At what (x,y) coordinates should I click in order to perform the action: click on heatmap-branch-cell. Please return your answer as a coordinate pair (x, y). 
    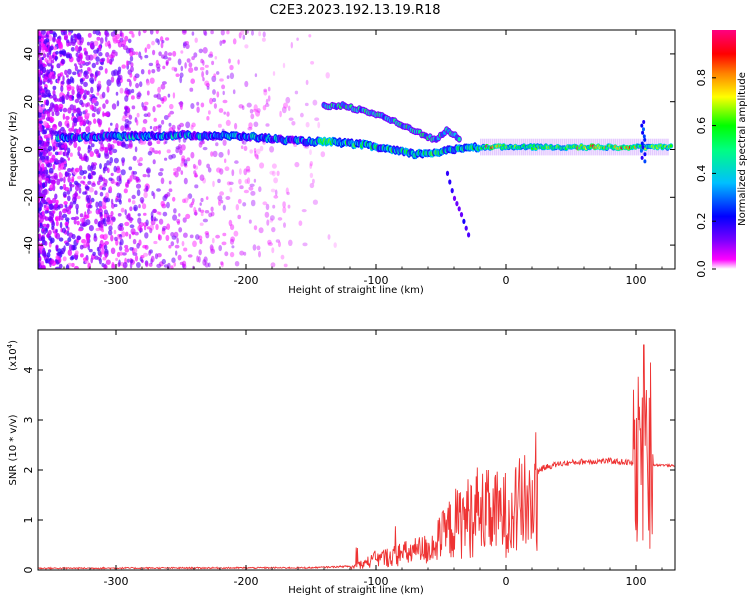
    Looking at the image, I should click on (459, 139).